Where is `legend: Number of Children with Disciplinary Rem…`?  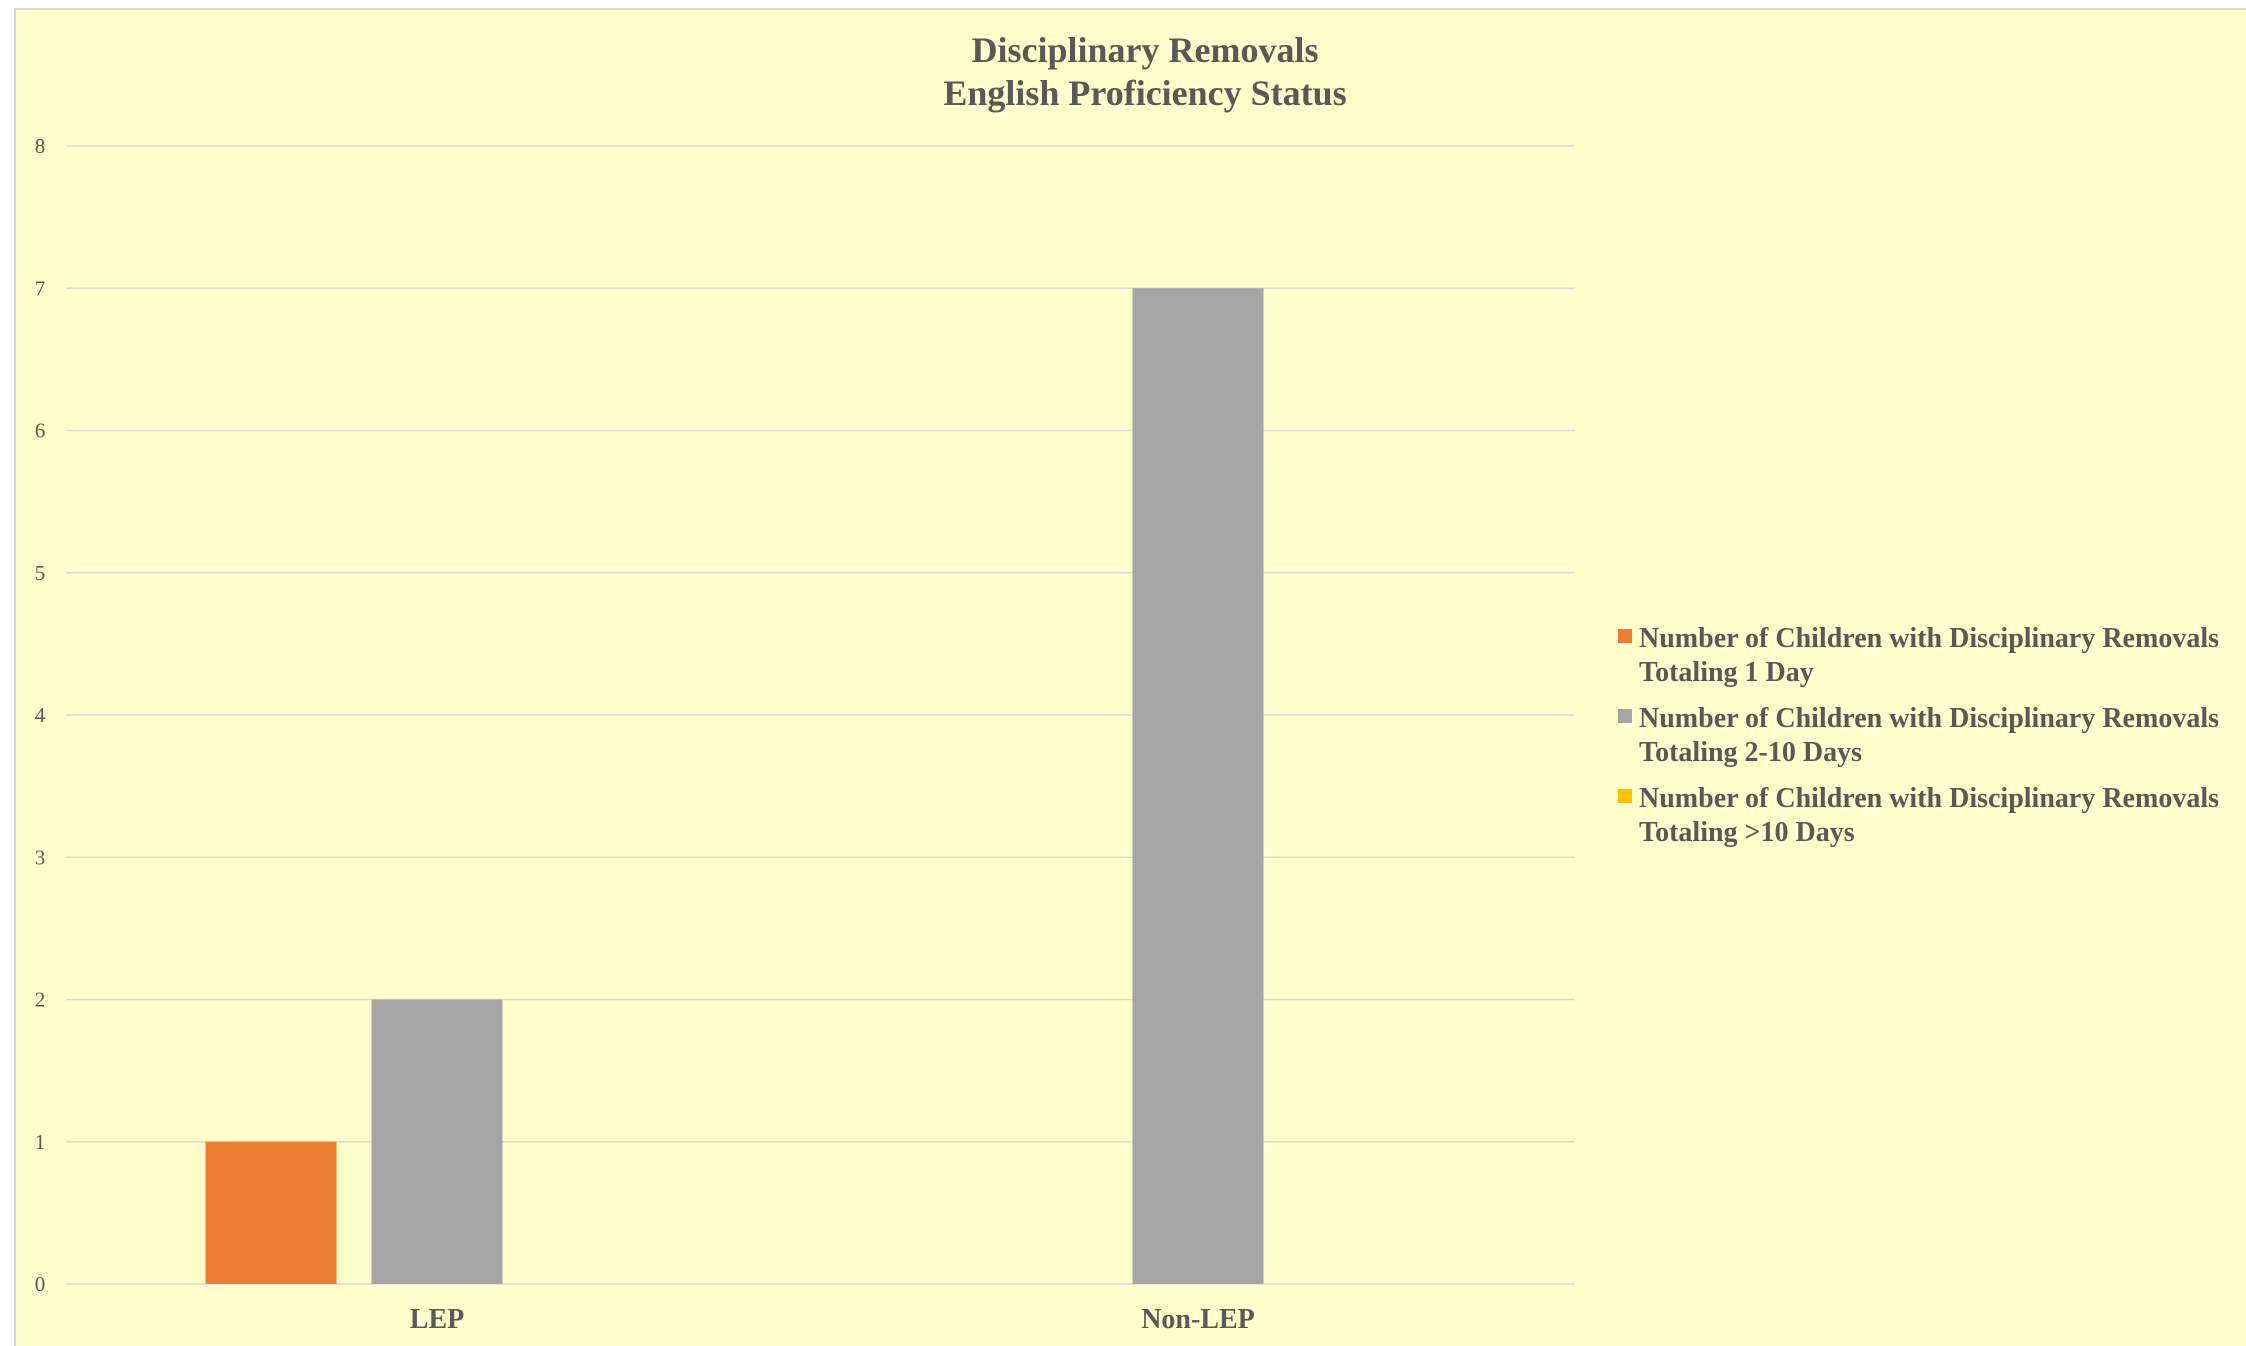
legend: Number of Children with Disciplinary Rem… is located at coordinates (1918, 735).